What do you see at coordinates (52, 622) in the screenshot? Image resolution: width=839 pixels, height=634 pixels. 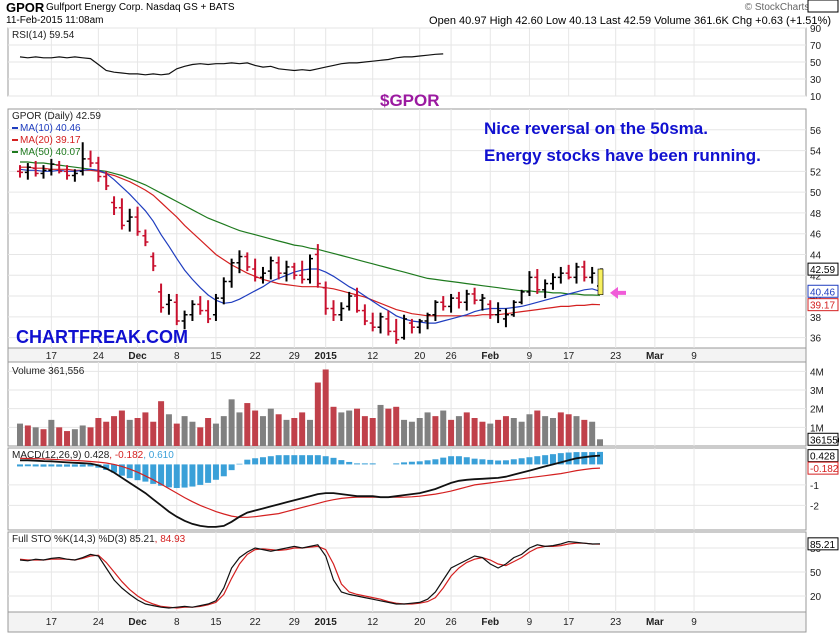 I see `x-tick-label-bottom: 17` at bounding box center [52, 622].